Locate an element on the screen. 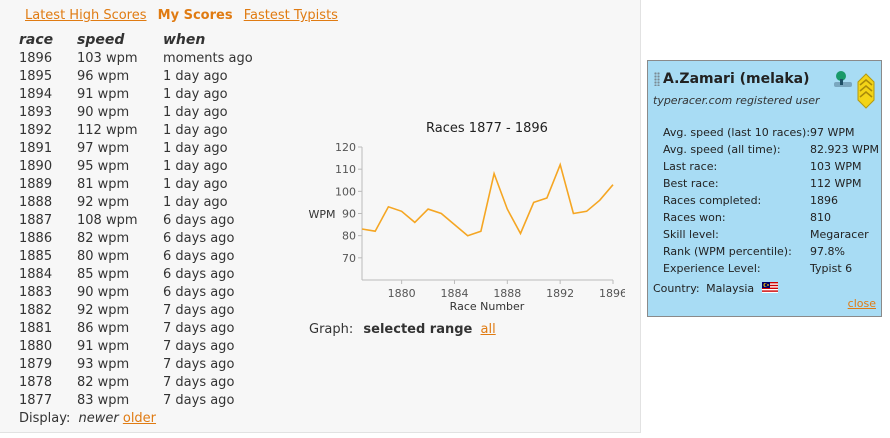 Image resolution: width=890 pixels, height=438 pixels. tab-fastest-typists: Fastest Typists is located at coordinates (290, 15).